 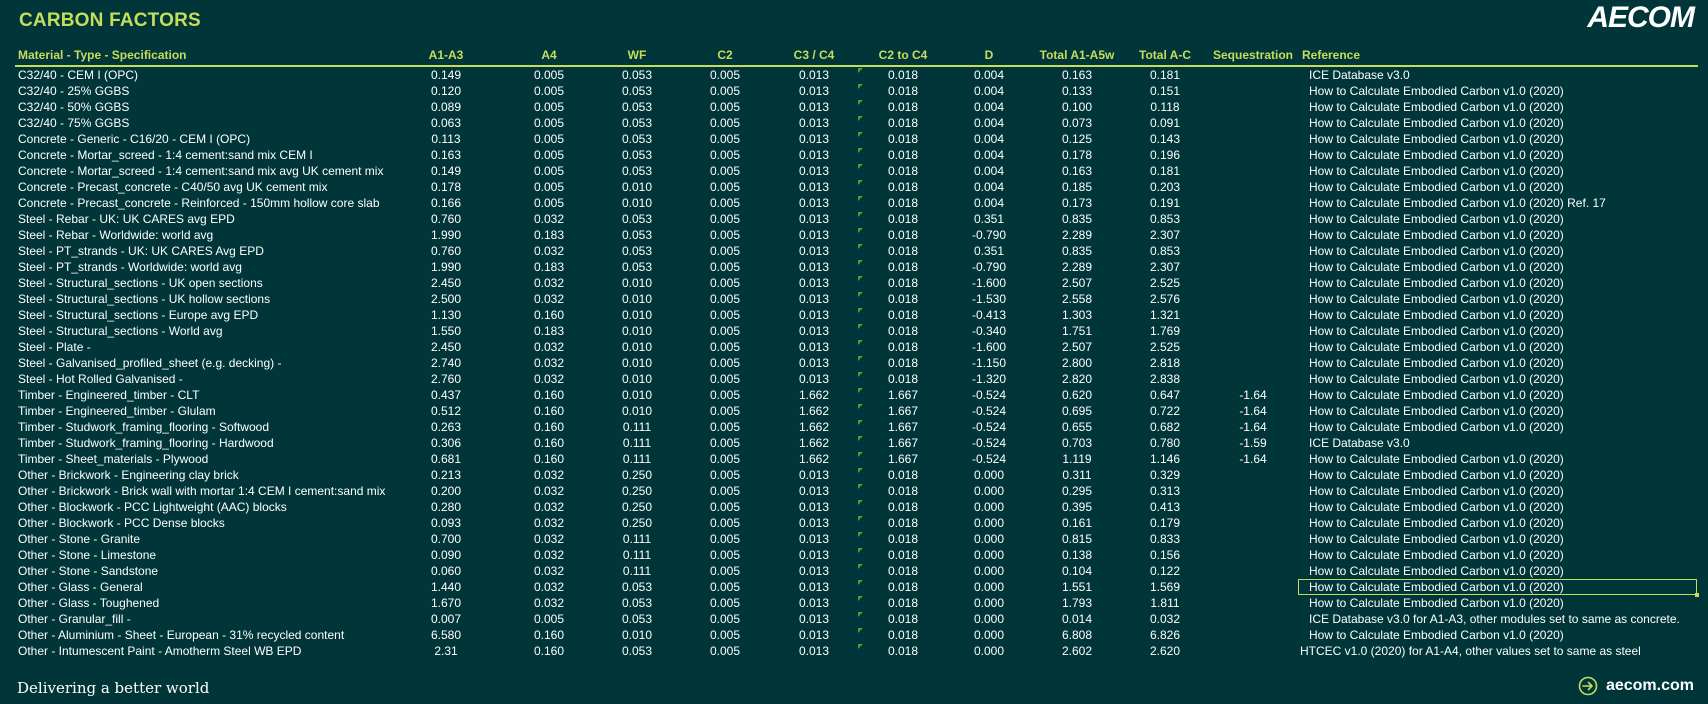 What do you see at coordinates (54, 347) in the screenshot?
I see `material-cell: Steel - Plate -` at bounding box center [54, 347].